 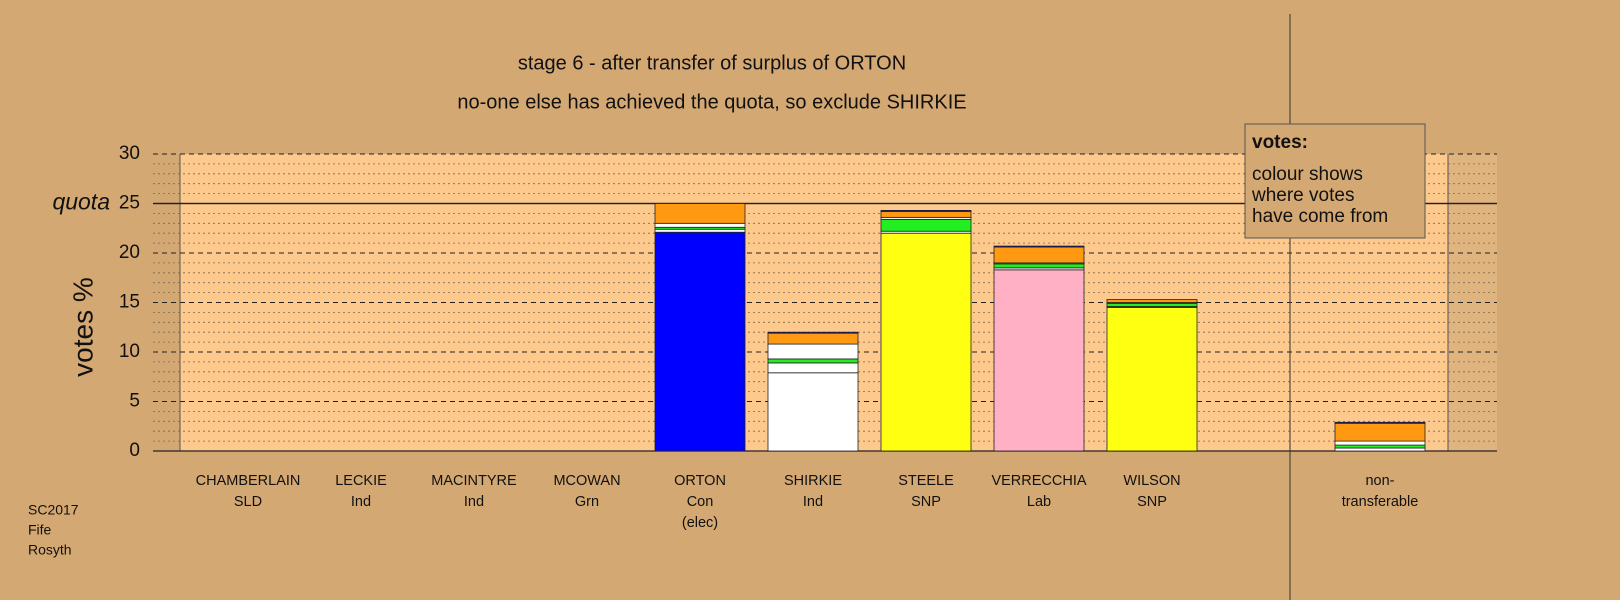 I want to click on y-tick-label: 20, so click(x=129, y=252).